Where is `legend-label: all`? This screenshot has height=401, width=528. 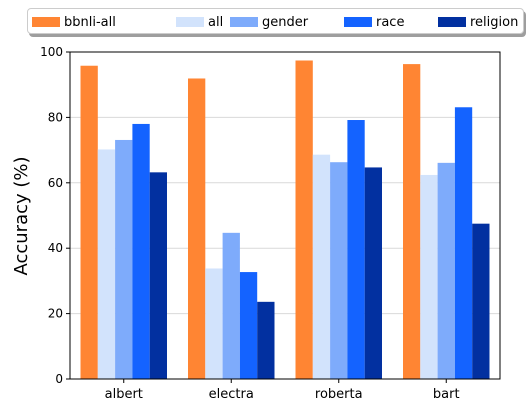
legend-label: all is located at coordinates (216, 22).